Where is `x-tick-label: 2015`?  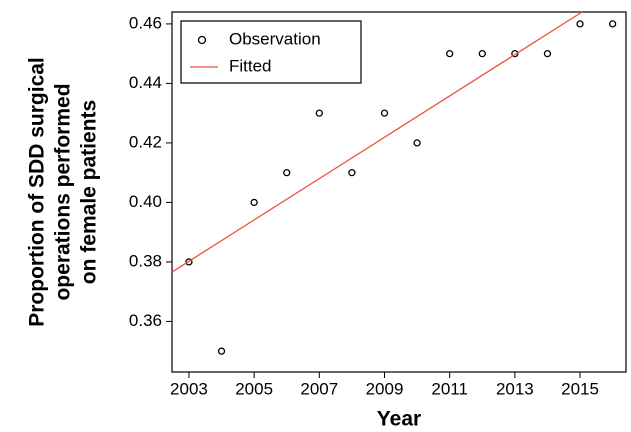 x-tick-label: 2015 is located at coordinates (580, 388).